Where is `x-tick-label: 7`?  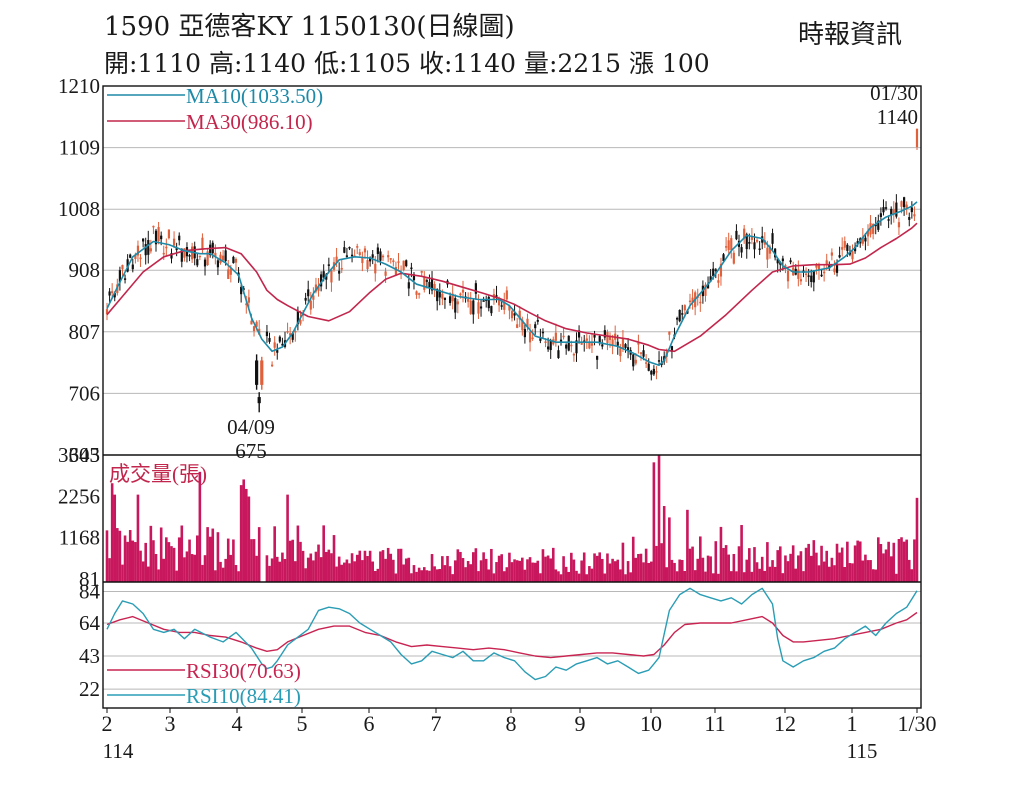
x-tick-label: 7 is located at coordinates (436, 723).